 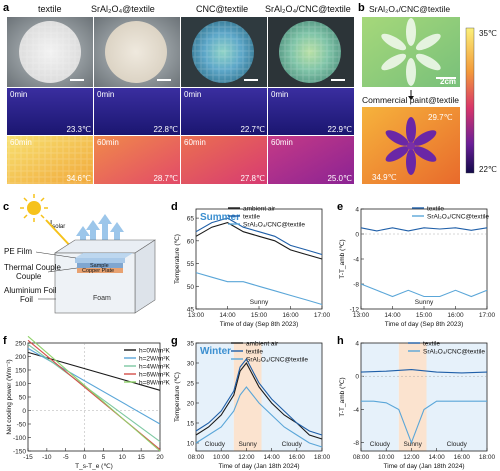 What do you see at coordinates (411, 146) in the screenshot?
I see `flower-thermal` at bounding box center [411, 146].